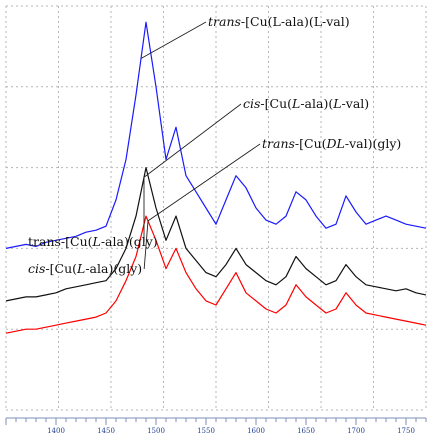  I want to click on annotation-label: trans-[Cu(L-ala)(gly), so click(93, 241).